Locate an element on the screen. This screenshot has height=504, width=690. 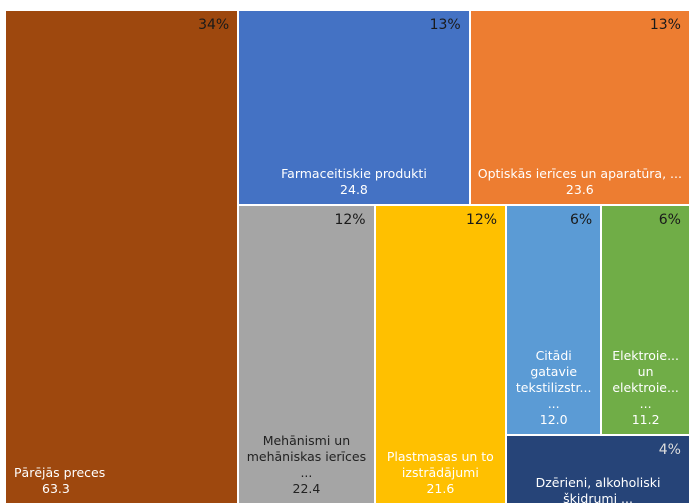
tile: 6% Citādi gatavie tekstilizstr... ... 12.0 is located at coordinates (554, 320).